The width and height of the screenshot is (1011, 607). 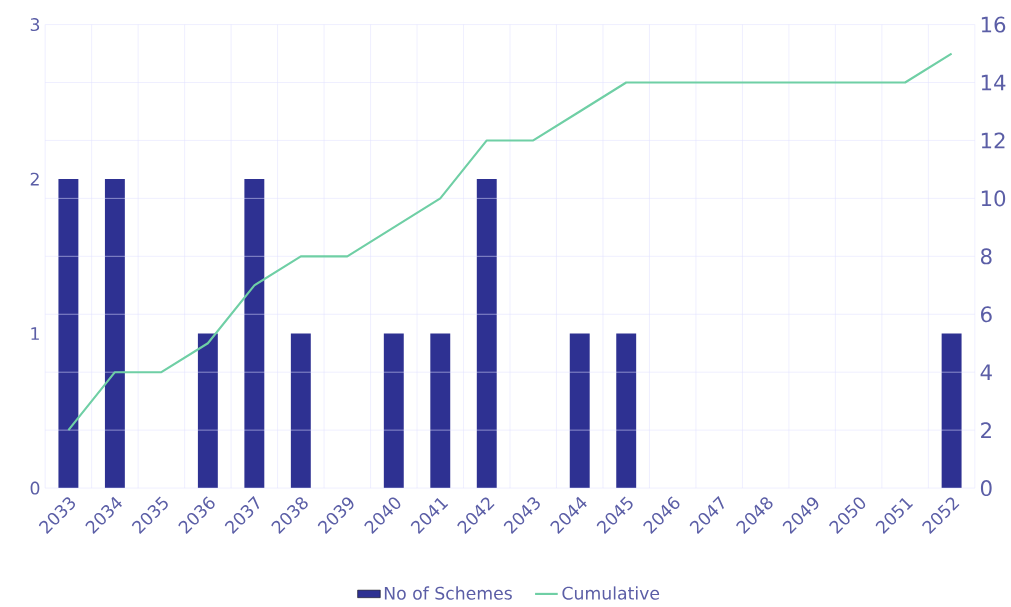 I want to click on y-tick-label: 3, so click(x=35, y=25).